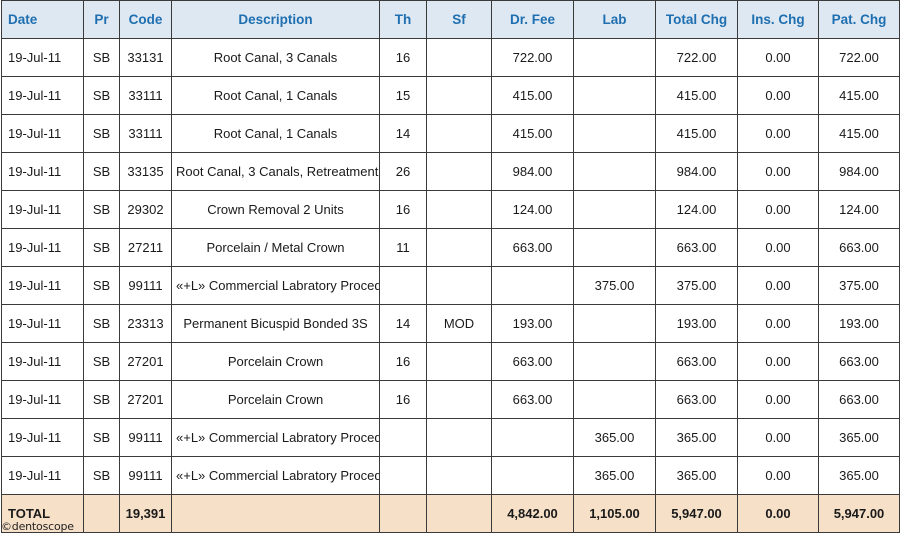  I want to click on cell-total-chg: 415.00, so click(696, 133).